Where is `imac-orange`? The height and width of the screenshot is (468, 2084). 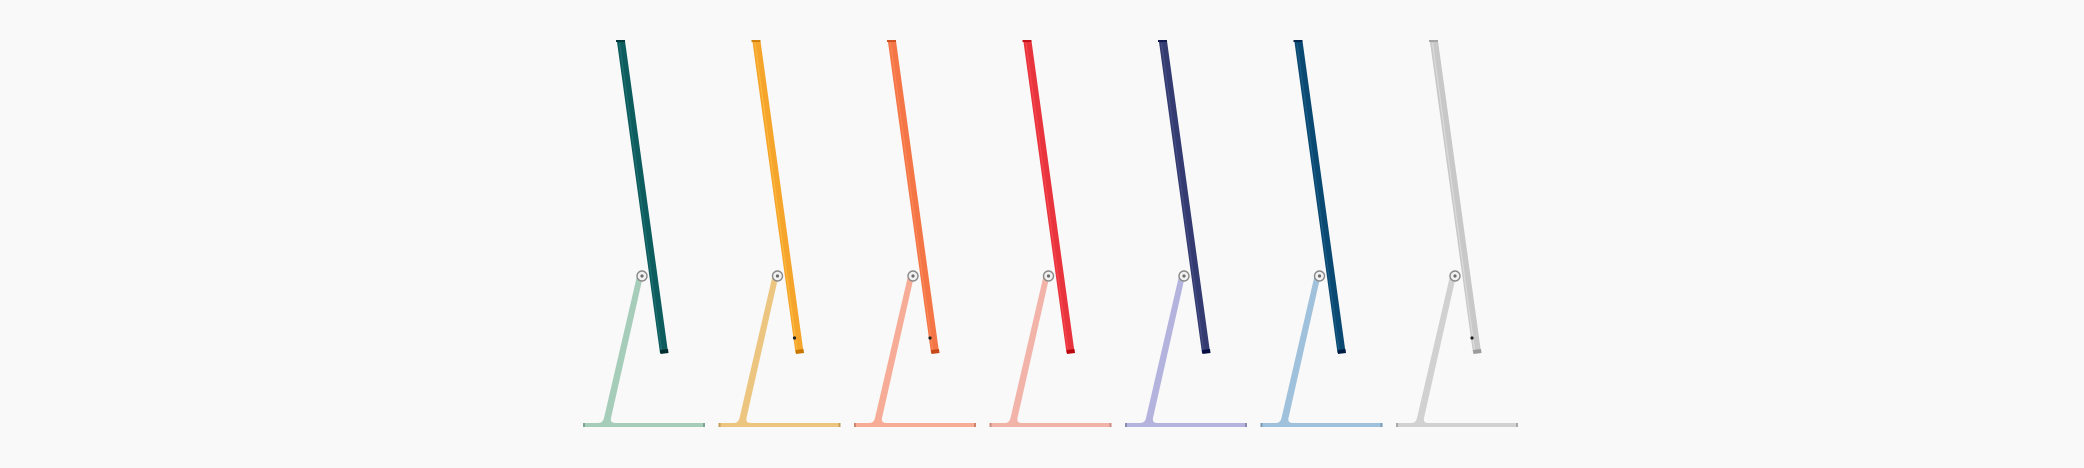 imac-orange is located at coordinates (915, 233).